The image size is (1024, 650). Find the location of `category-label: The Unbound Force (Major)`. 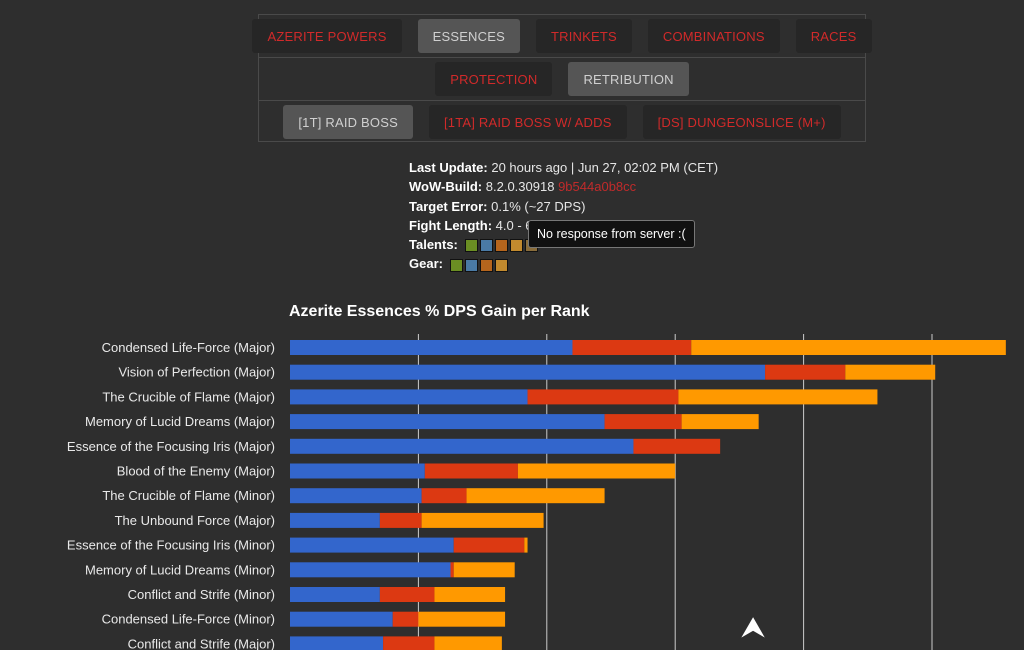

category-label: The Unbound Force (Major) is located at coordinates (195, 520).